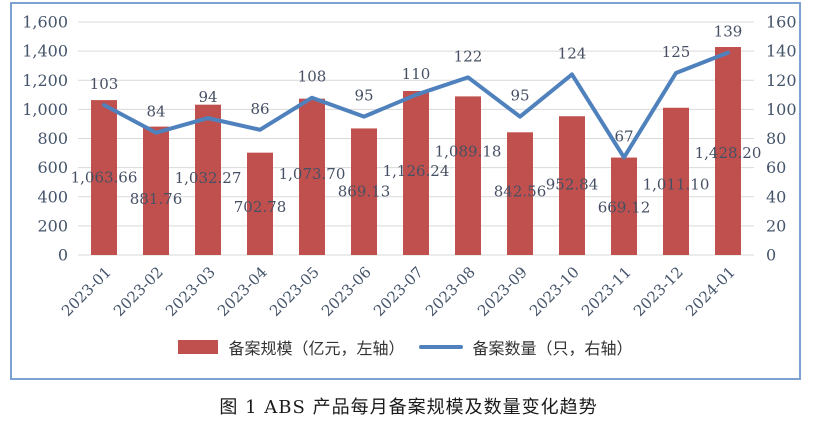 This screenshot has height=430, width=817. Describe the element at coordinates (554, 291) in the screenshot. I see `x-axis-tick-label: 2023-10` at that location.